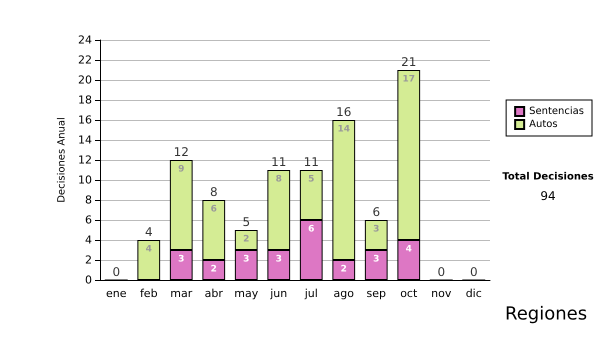  Describe the element at coordinates (88, 280) in the screenshot. I see `y-tick-label: 0` at that location.